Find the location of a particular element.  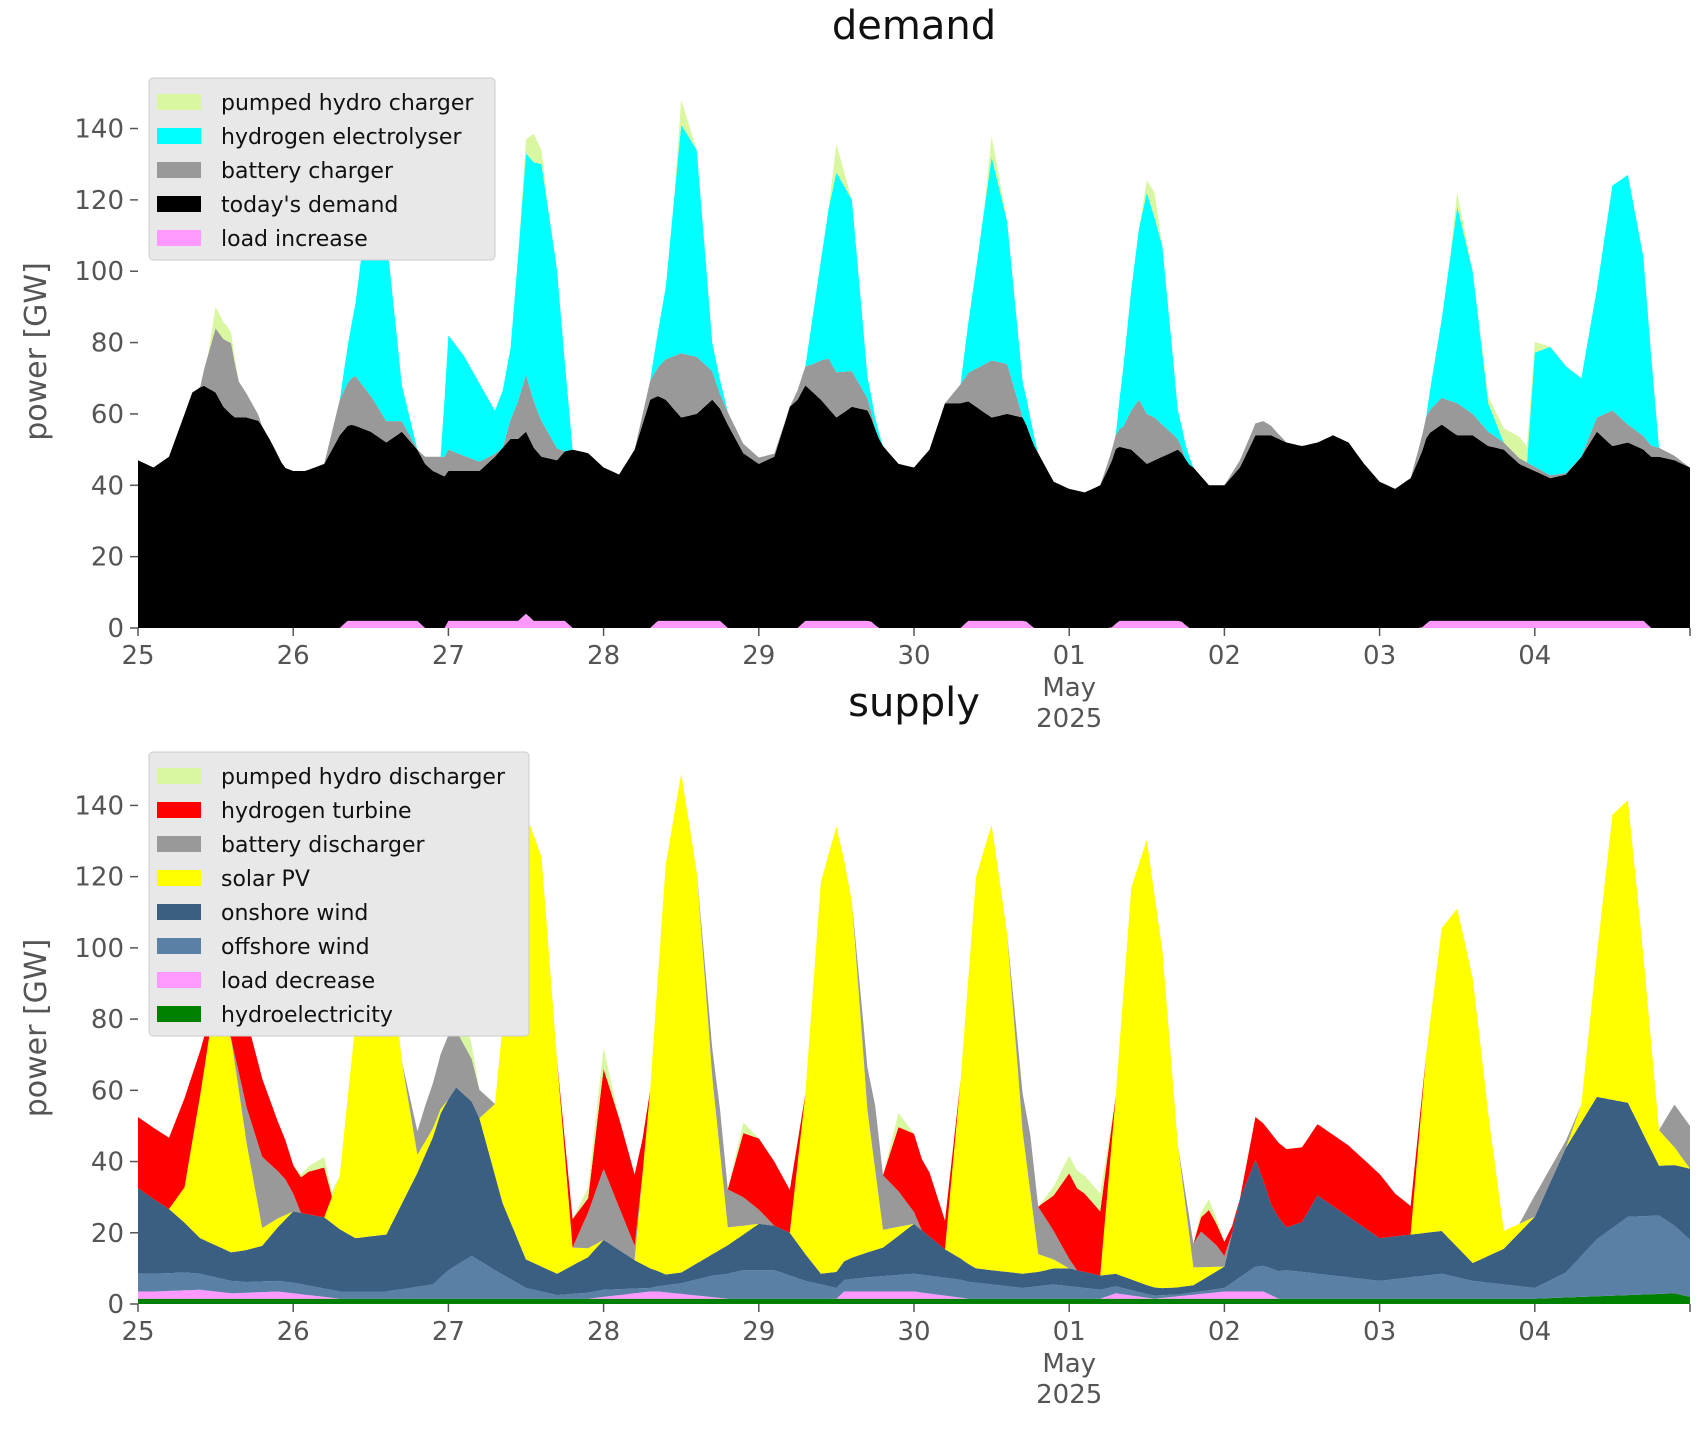

legend-label: solar PV is located at coordinates (265, 879).